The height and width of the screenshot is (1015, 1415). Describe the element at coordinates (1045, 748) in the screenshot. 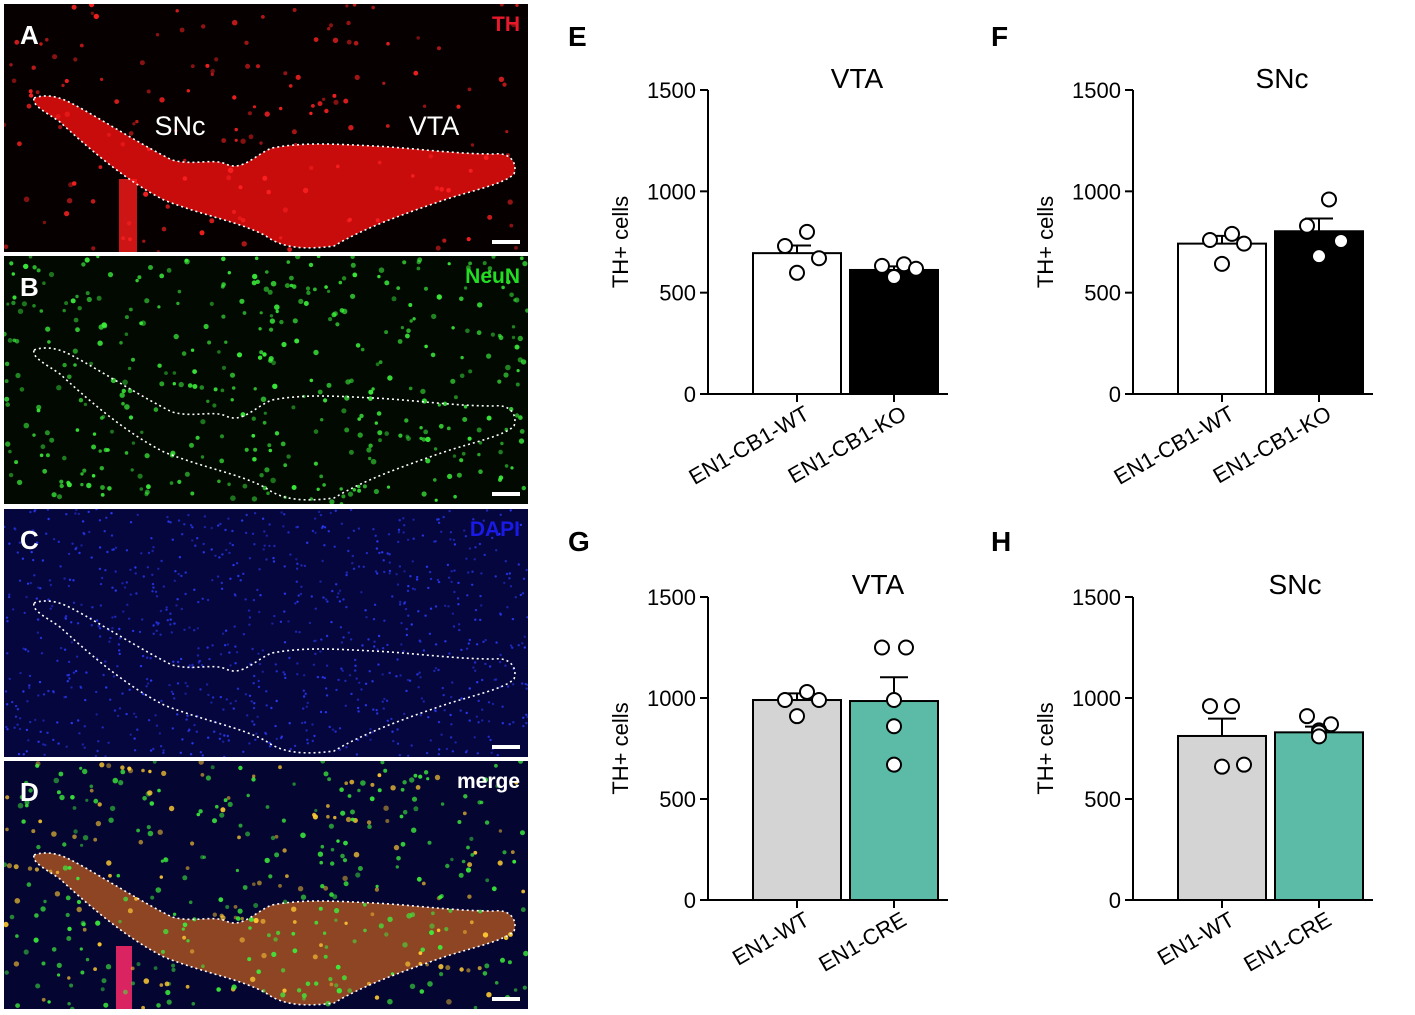

I see `y-axis-label: TH+ cells` at that location.